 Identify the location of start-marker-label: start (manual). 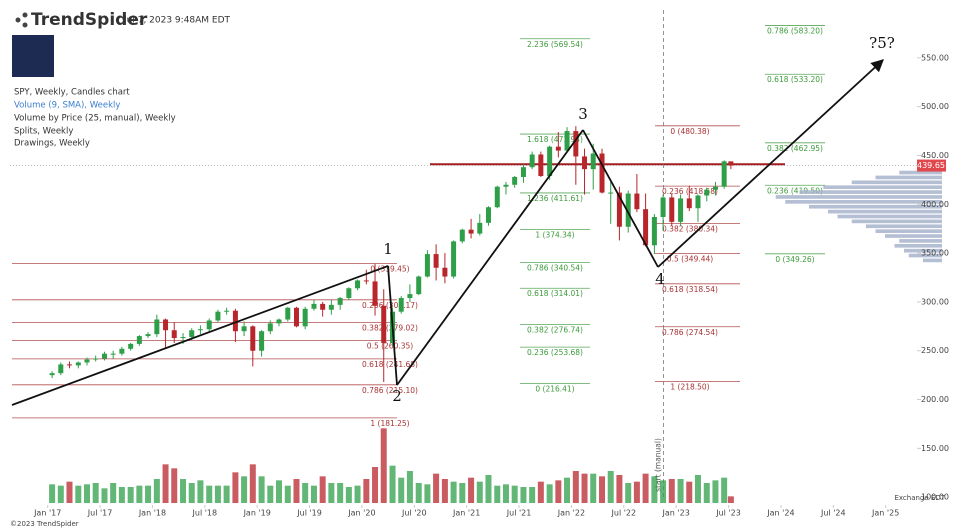
(658, 465).